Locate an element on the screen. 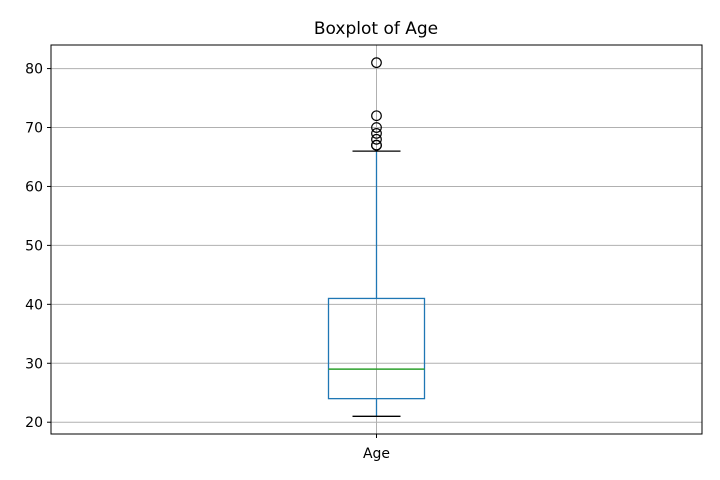  y-tick-label-70: 70 is located at coordinates (34, 129).